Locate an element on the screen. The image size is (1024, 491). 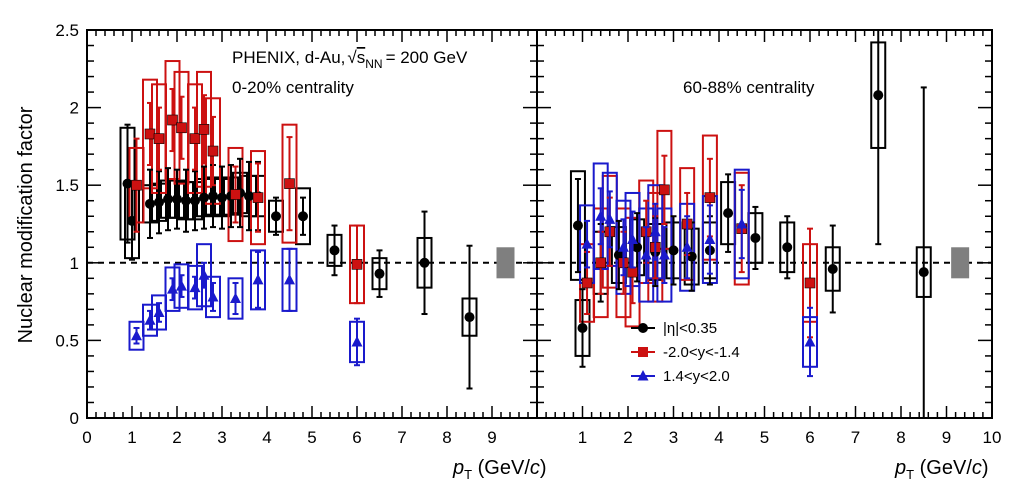
legend-marker-triangle is located at coordinates (643, 375).